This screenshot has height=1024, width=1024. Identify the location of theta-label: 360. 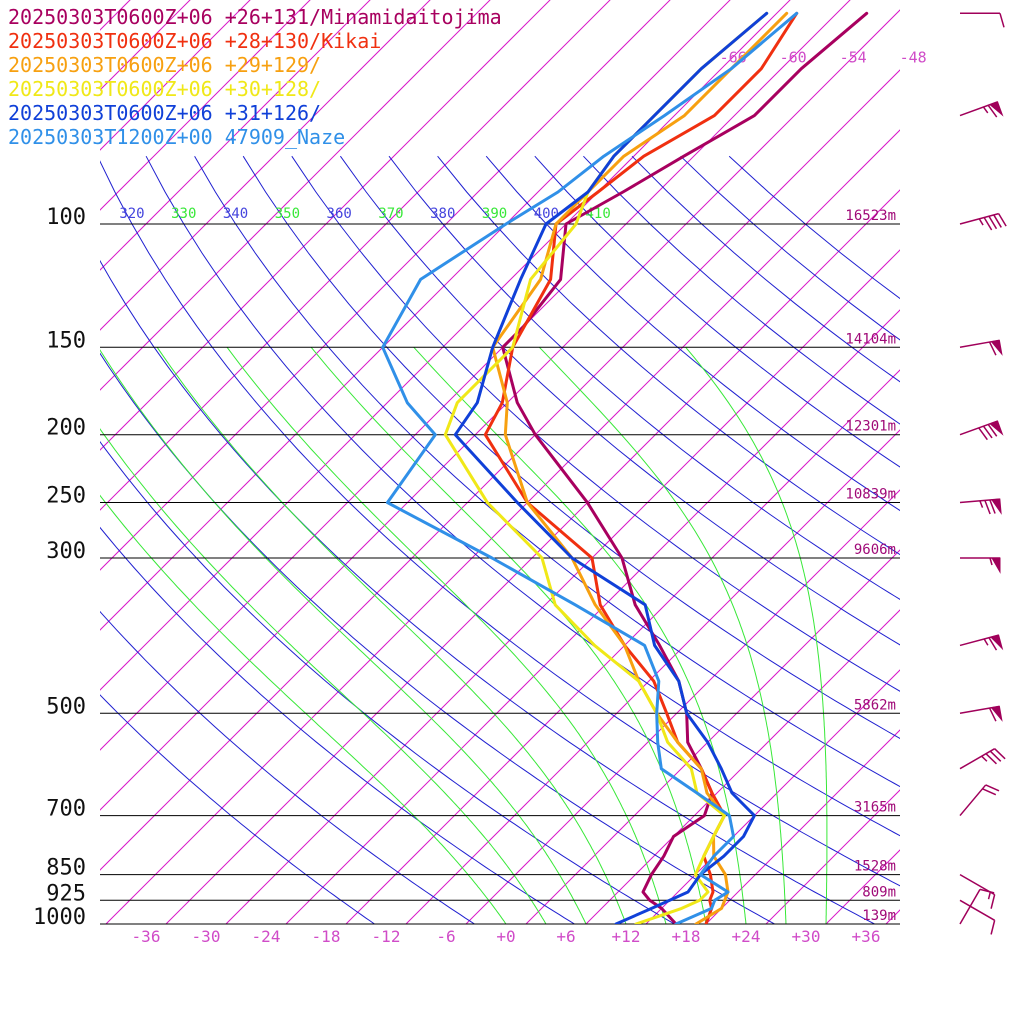
(339, 214).